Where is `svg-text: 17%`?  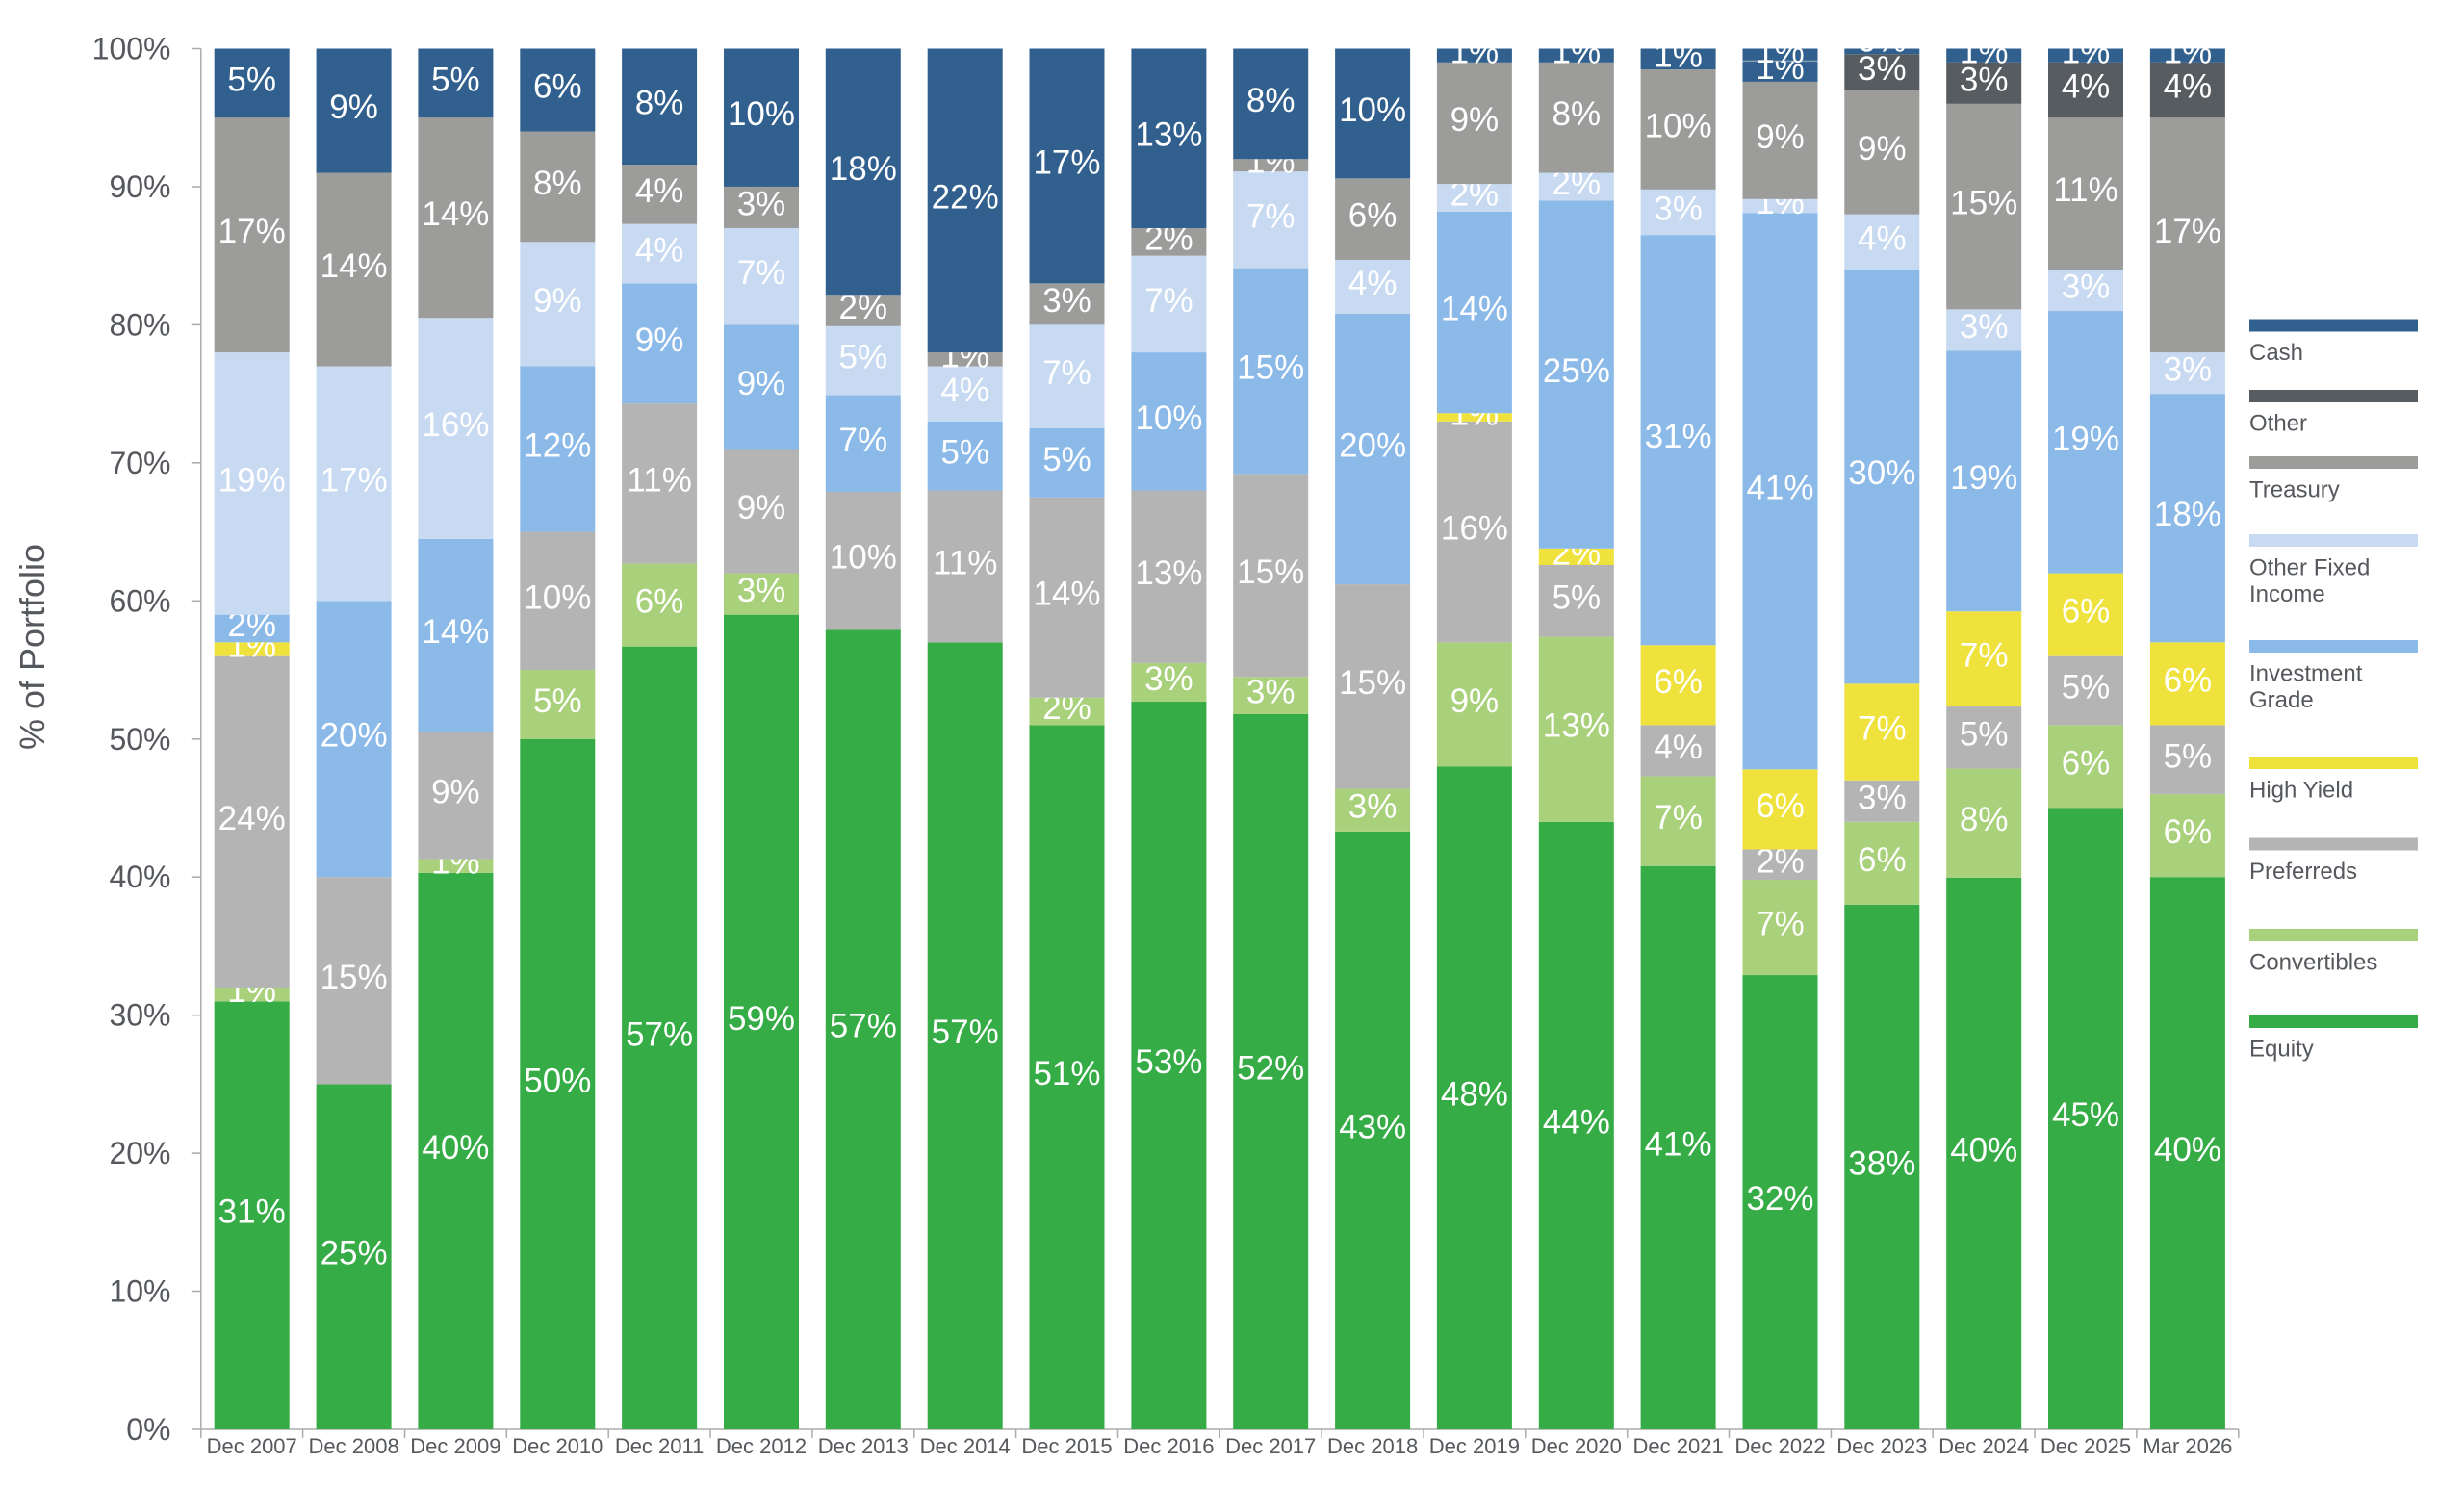 svg-text: 17% is located at coordinates (252, 231).